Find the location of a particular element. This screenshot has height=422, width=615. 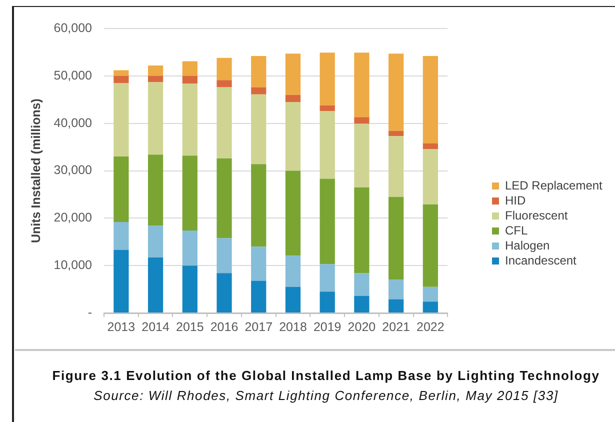

x-tick-label: 2015 is located at coordinates (190, 327).